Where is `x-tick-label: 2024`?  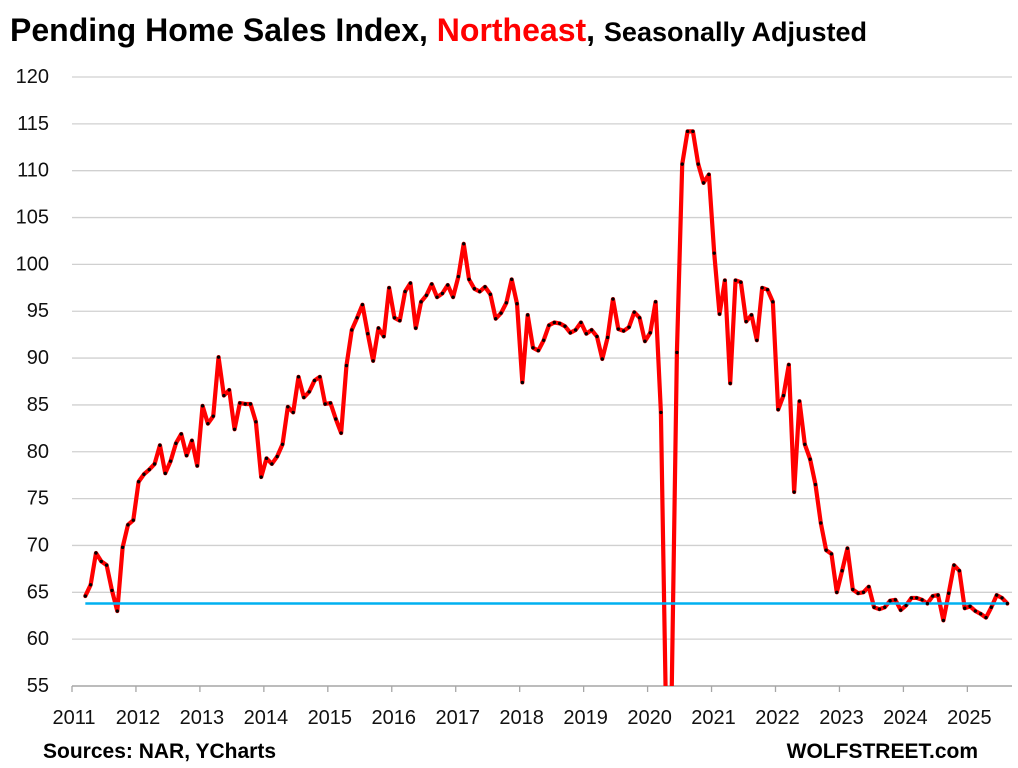
x-tick-label: 2024 is located at coordinates (905, 718).